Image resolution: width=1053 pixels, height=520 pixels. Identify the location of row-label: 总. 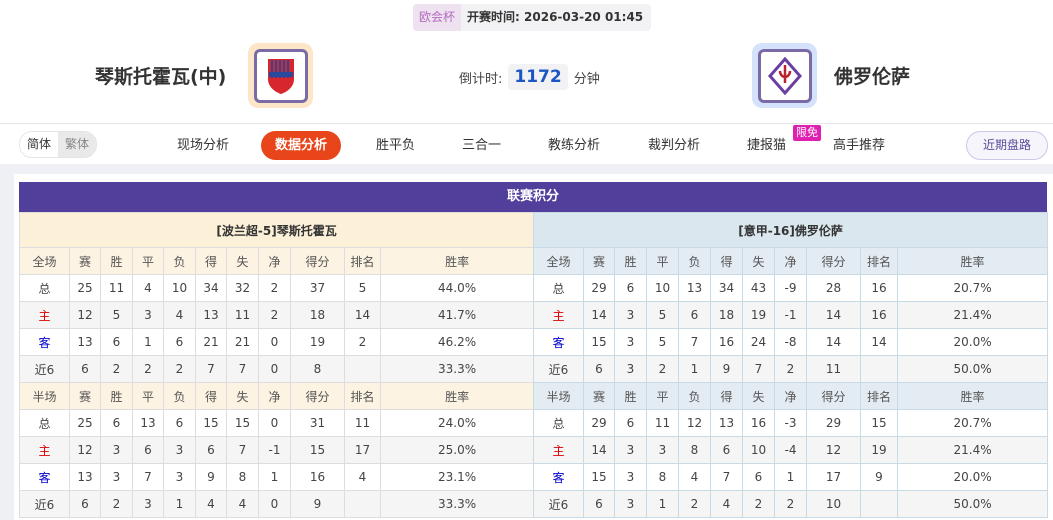
(44, 423).